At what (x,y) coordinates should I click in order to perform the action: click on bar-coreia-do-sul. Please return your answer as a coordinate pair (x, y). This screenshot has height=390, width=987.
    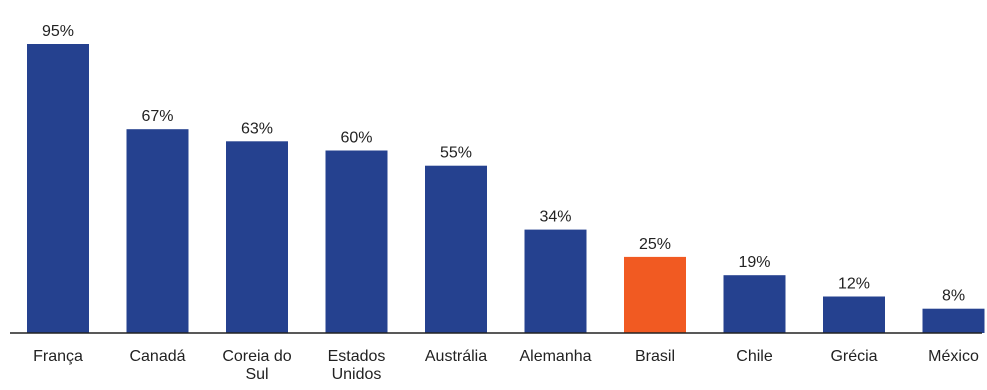
    Looking at the image, I should click on (257, 237).